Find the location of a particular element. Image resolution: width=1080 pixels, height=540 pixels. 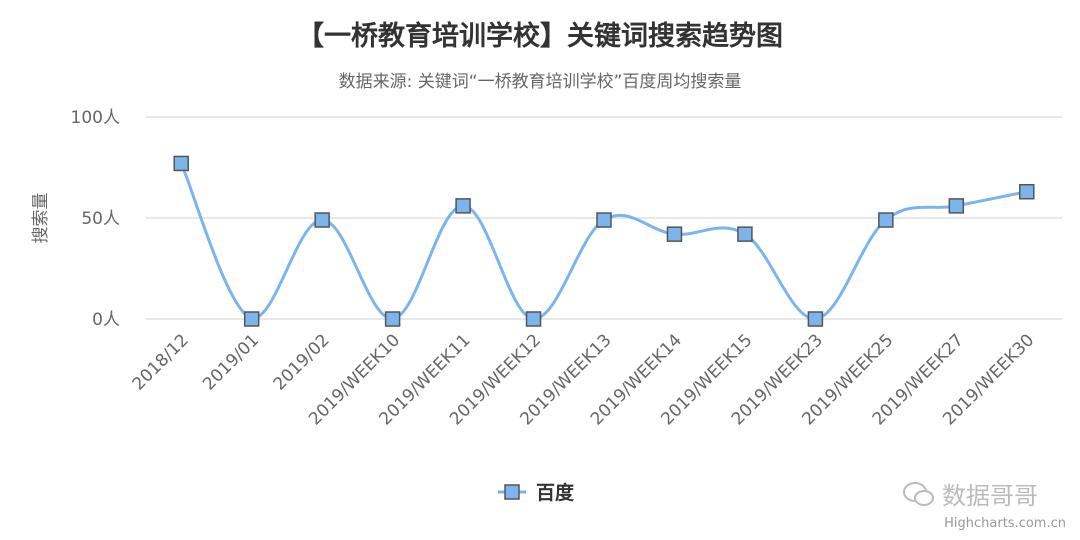

chart-subtitle: 数据来源: 关键词“一桥教育培训学校”百度周均搜索量 is located at coordinates (540, 82).